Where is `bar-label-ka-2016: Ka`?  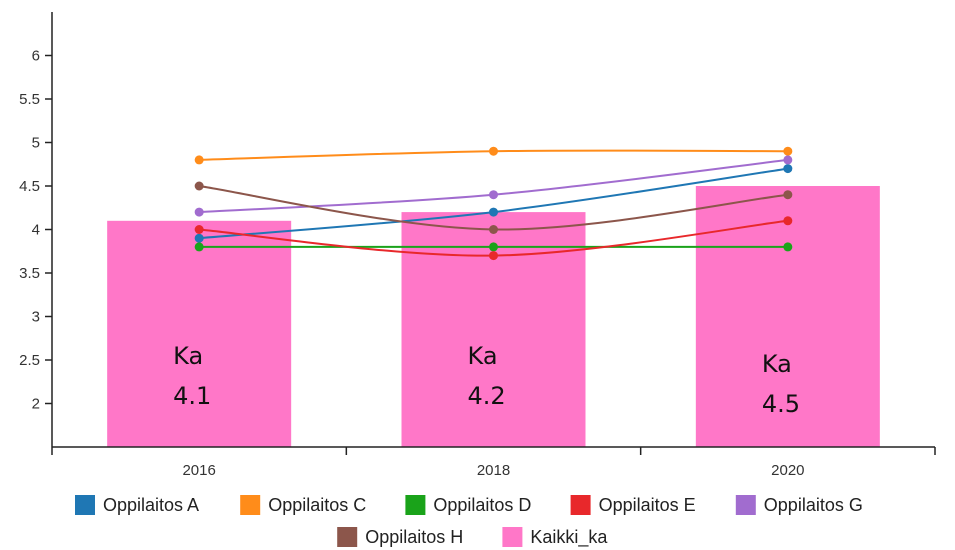
bar-label-ka-2016: Ka is located at coordinates (188, 356).